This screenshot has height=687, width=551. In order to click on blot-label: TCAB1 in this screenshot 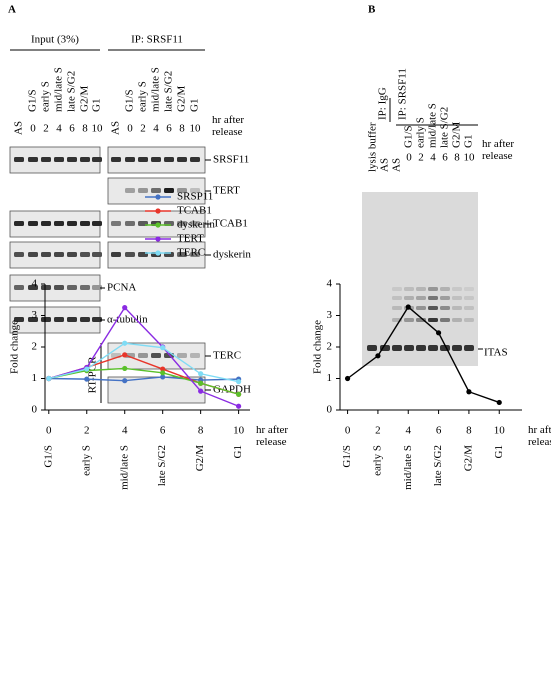, I will do `click(230, 224)`.